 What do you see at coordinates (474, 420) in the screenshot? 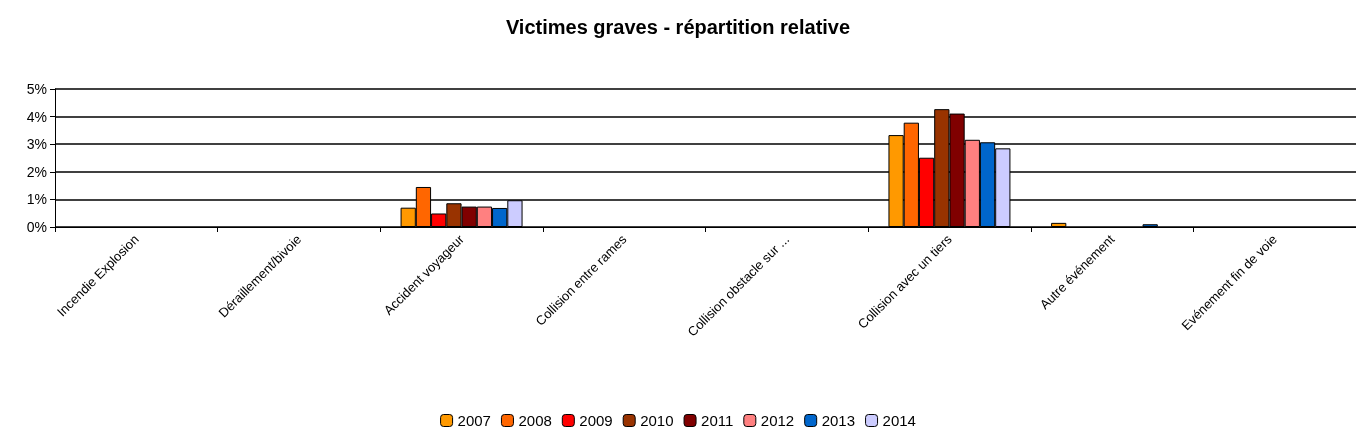
I see `legend-label: 2007` at bounding box center [474, 420].